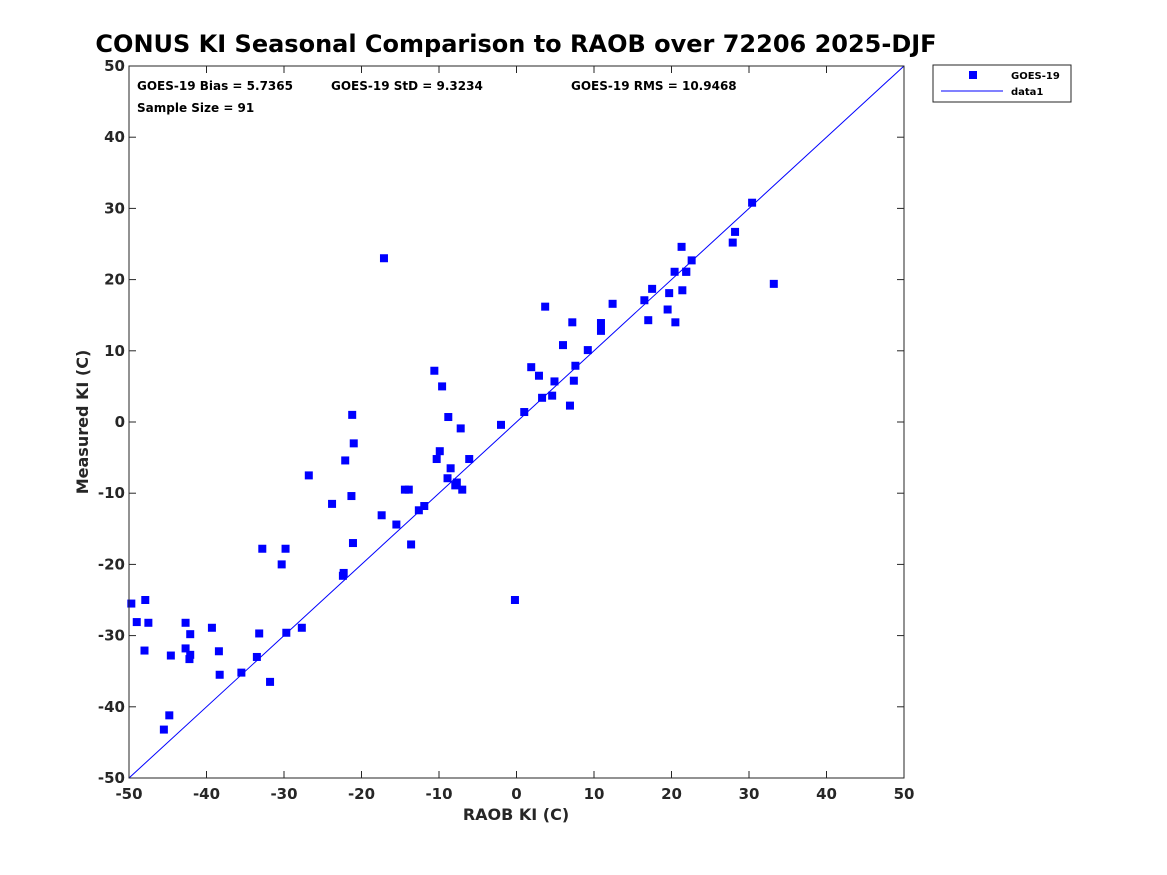 Image resolution: width=1167 pixels, height=875 pixels. I want to click on legend-marker-goes19, so click(973, 75).